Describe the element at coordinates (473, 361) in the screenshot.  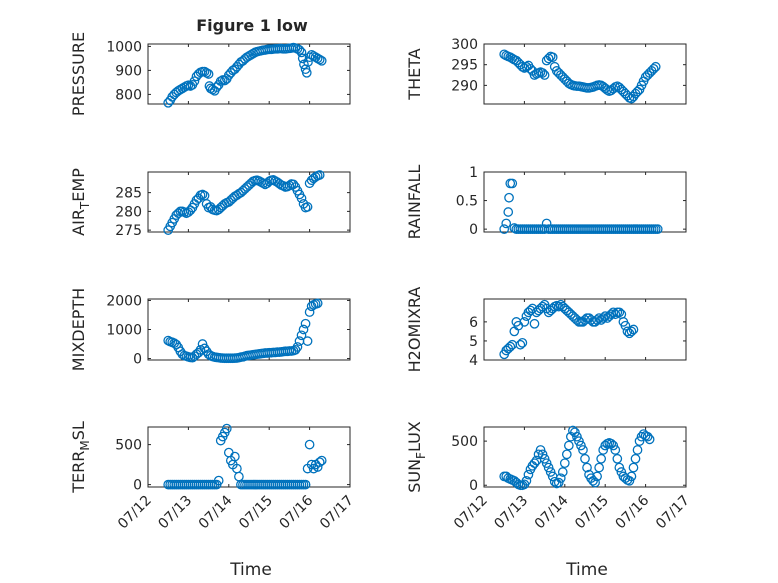
I see `y-tick-label: 4` at that location.